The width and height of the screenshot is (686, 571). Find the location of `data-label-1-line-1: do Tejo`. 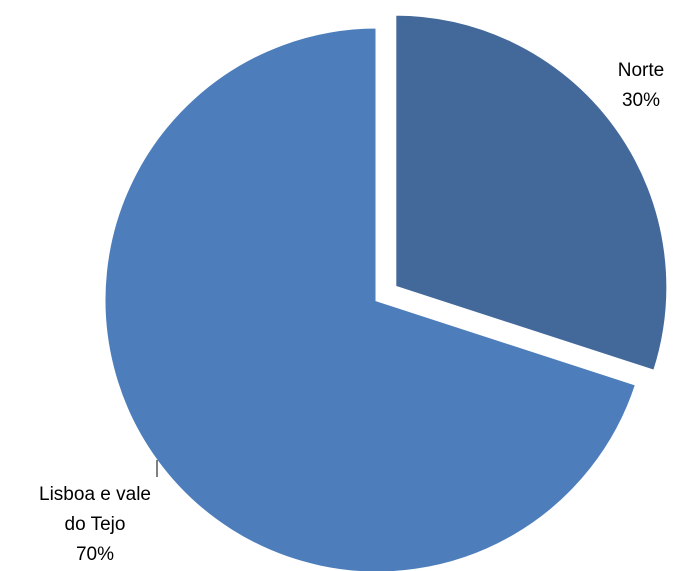

data-label-1-line-1: do Tejo is located at coordinates (95, 524).